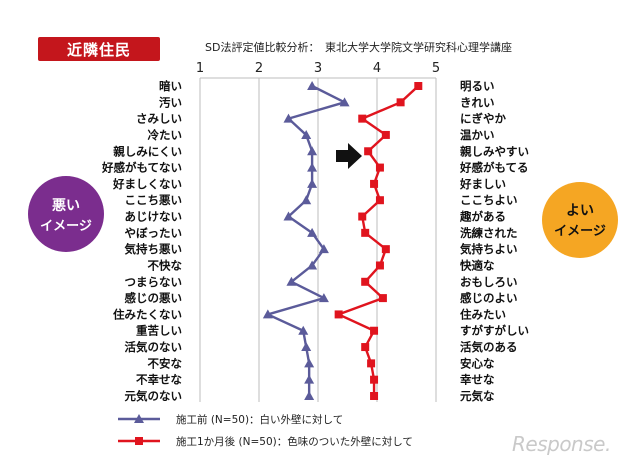 The width and height of the screenshot is (640, 465). Describe the element at coordinates (66, 206) in the screenshot. I see `bad-image-label-line1: 悪い` at that location.